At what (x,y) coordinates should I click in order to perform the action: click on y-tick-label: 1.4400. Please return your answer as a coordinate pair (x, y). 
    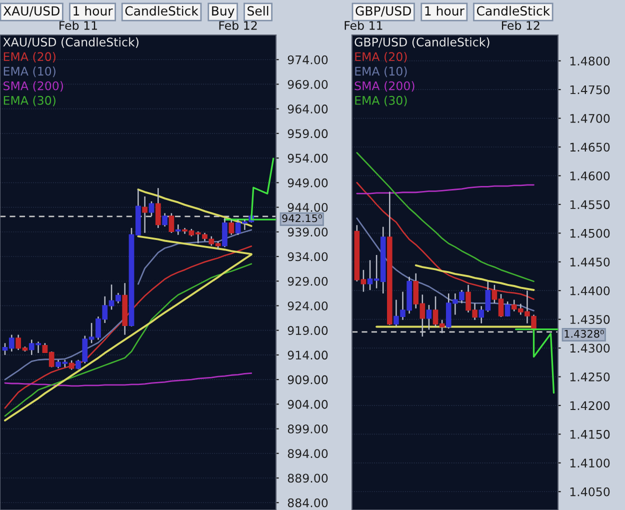
    Looking at the image, I should click on (590, 291).